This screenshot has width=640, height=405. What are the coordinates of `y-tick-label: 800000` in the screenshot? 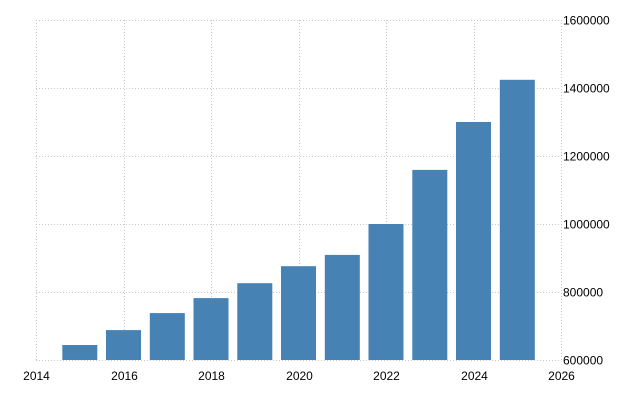 It's located at (583, 293).